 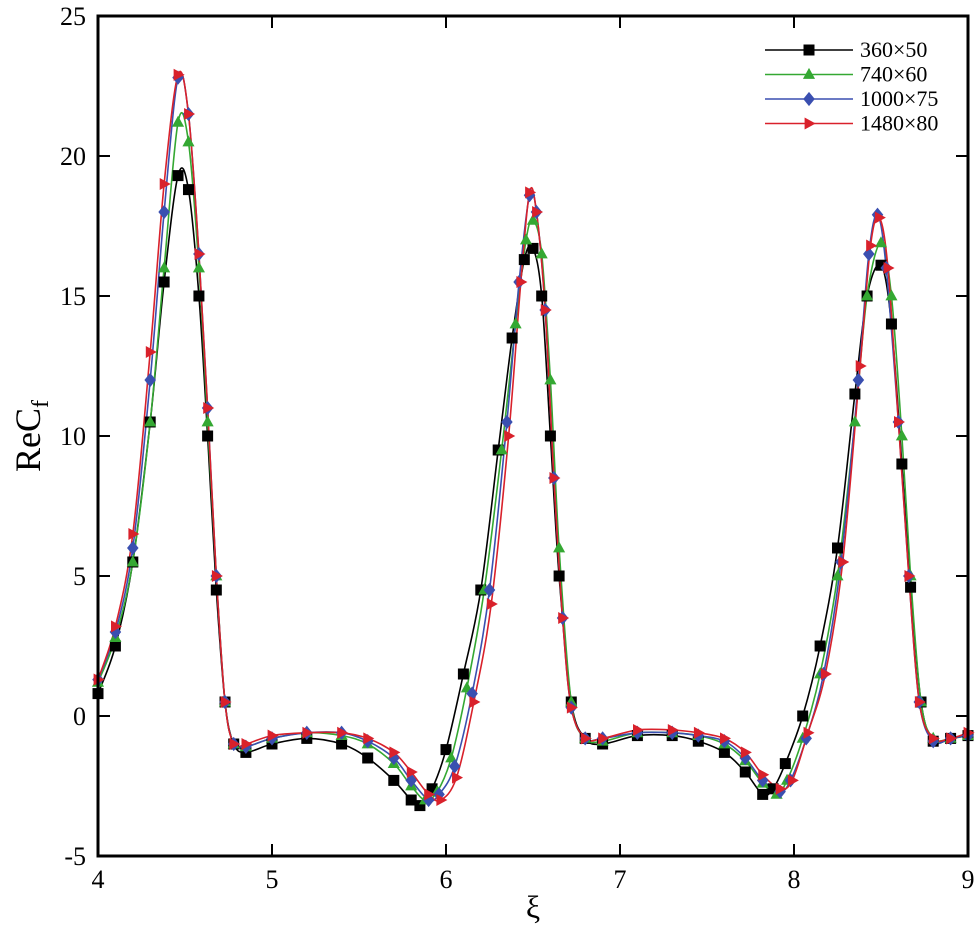 What do you see at coordinates (620, 879) in the screenshot?
I see `x-tick-label: 7` at bounding box center [620, 879].